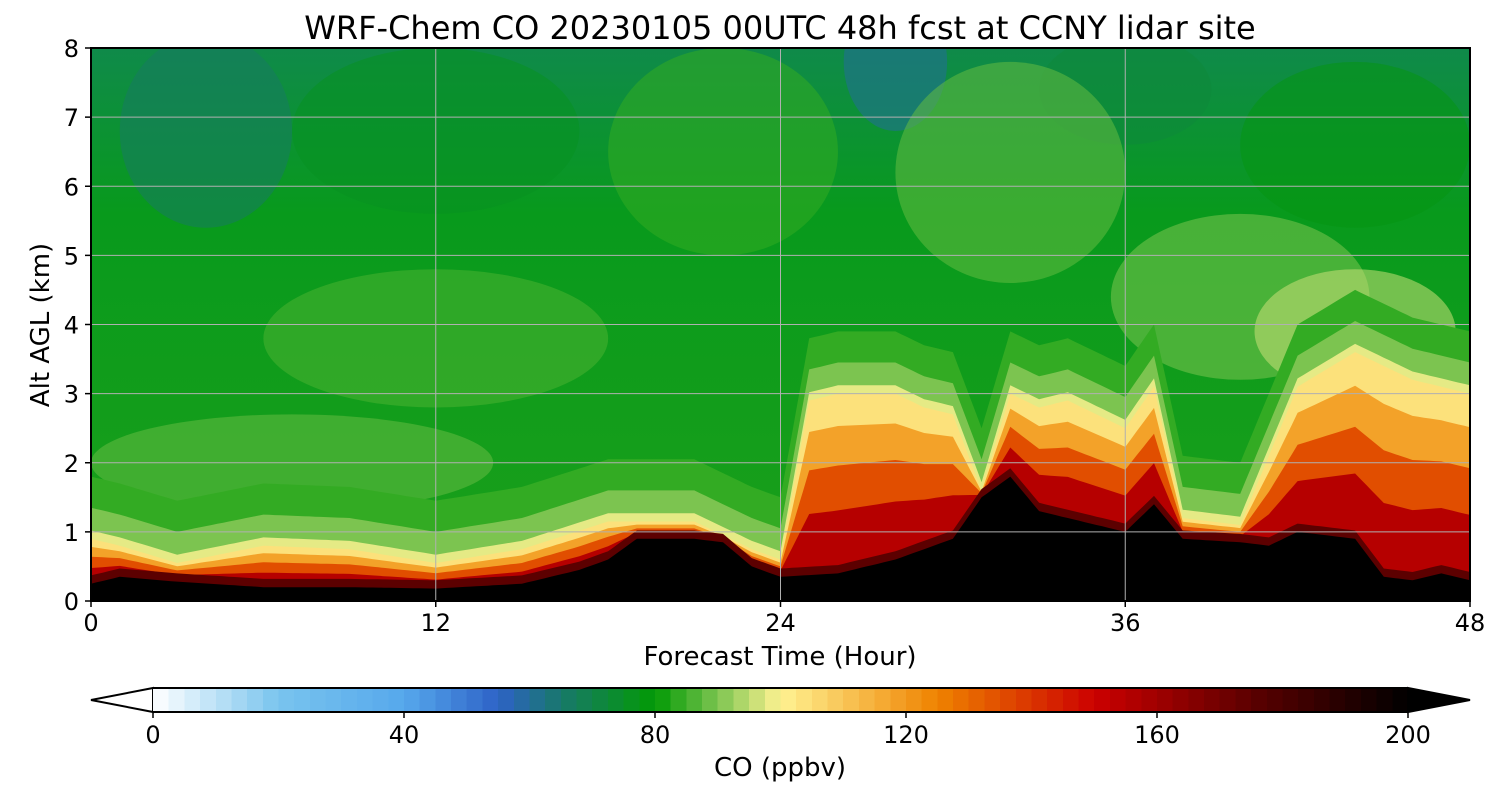  Describe the element at coordinates (152, 735) in the screenshot. I see `colorbar-tick-label: 0` at that location.